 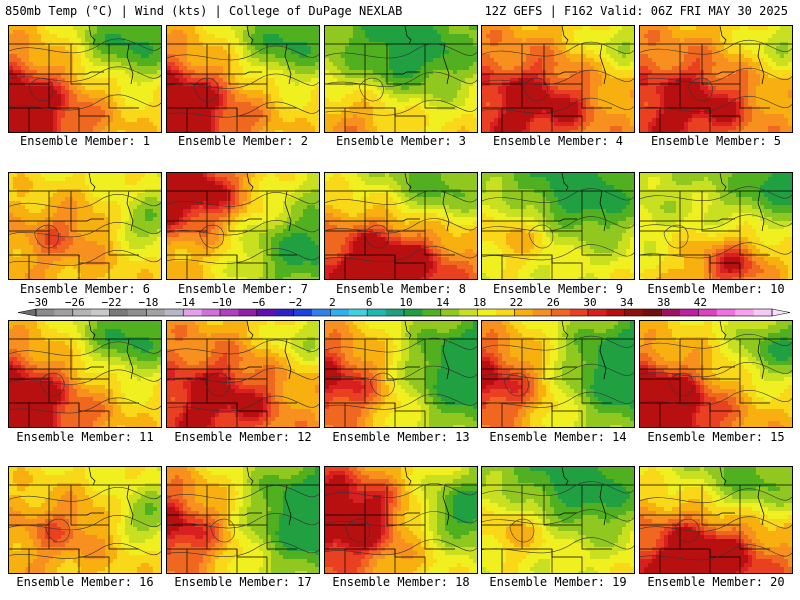 What do you see at coordinates (627, 303) in the screenshot?
I see `scale-tick-label: 34` at bounding box center [627, 303].